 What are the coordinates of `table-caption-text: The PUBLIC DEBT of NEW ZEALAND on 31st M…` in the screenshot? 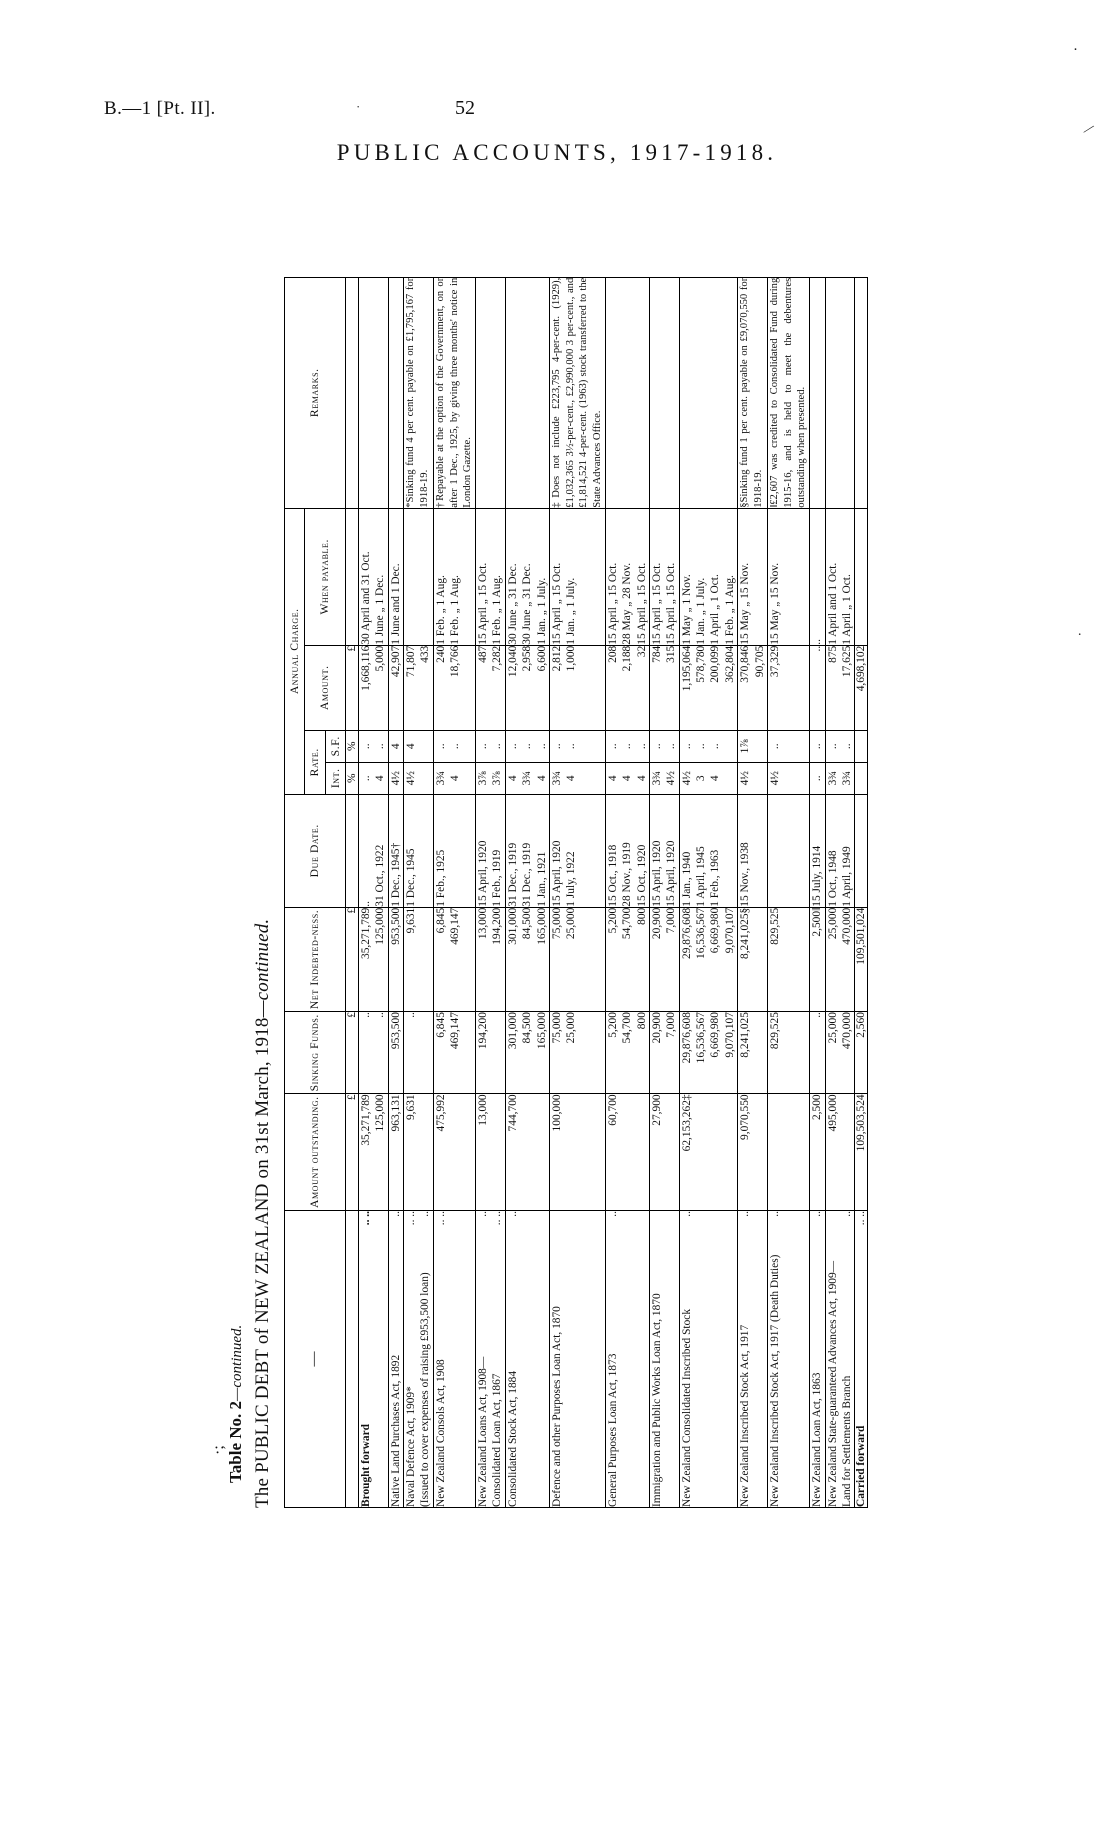 It's located at (262, 1262).